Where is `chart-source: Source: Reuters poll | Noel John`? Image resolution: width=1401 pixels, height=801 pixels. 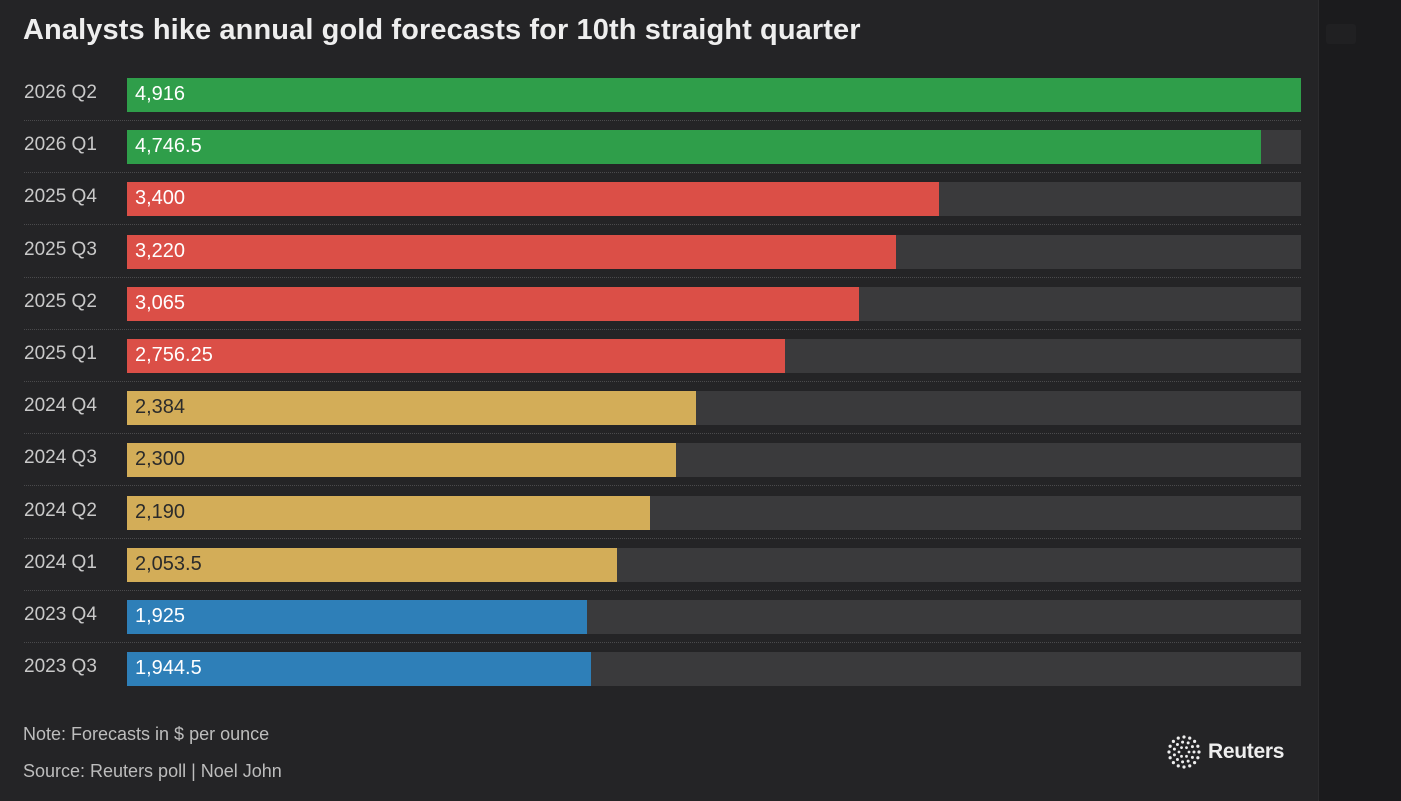
chart-source: Source: Reuters poll | Noel John is located at coordinates (152, 771).